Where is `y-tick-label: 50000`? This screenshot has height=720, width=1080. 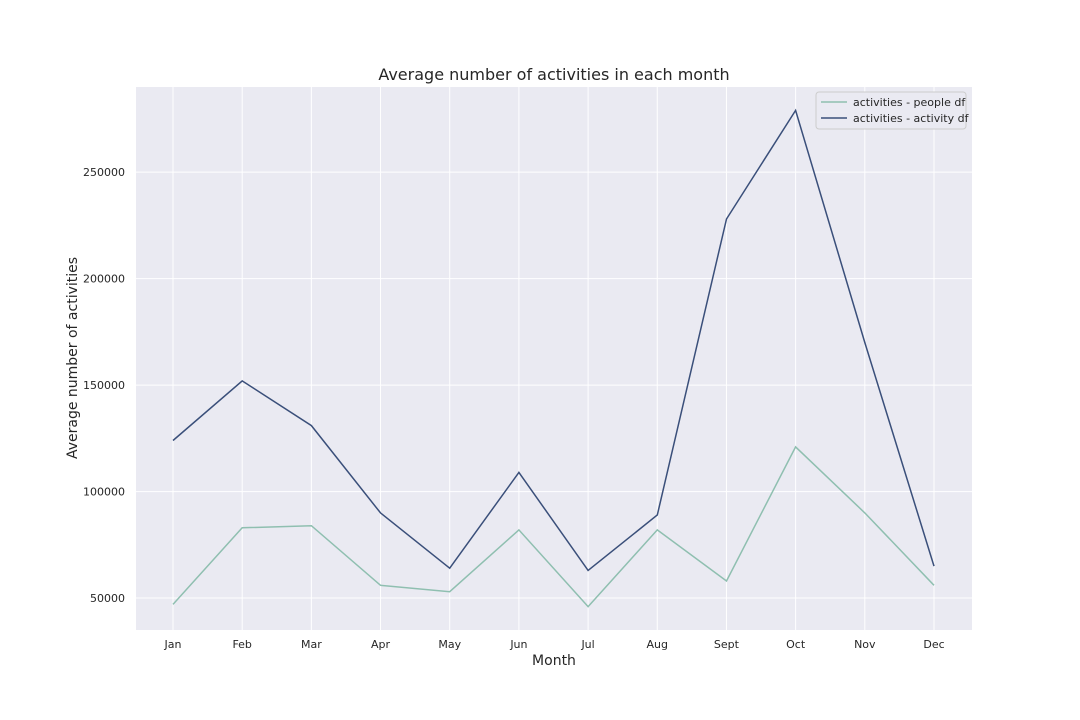 y-tick-label: 50000 is located at coordinates (107, 598).